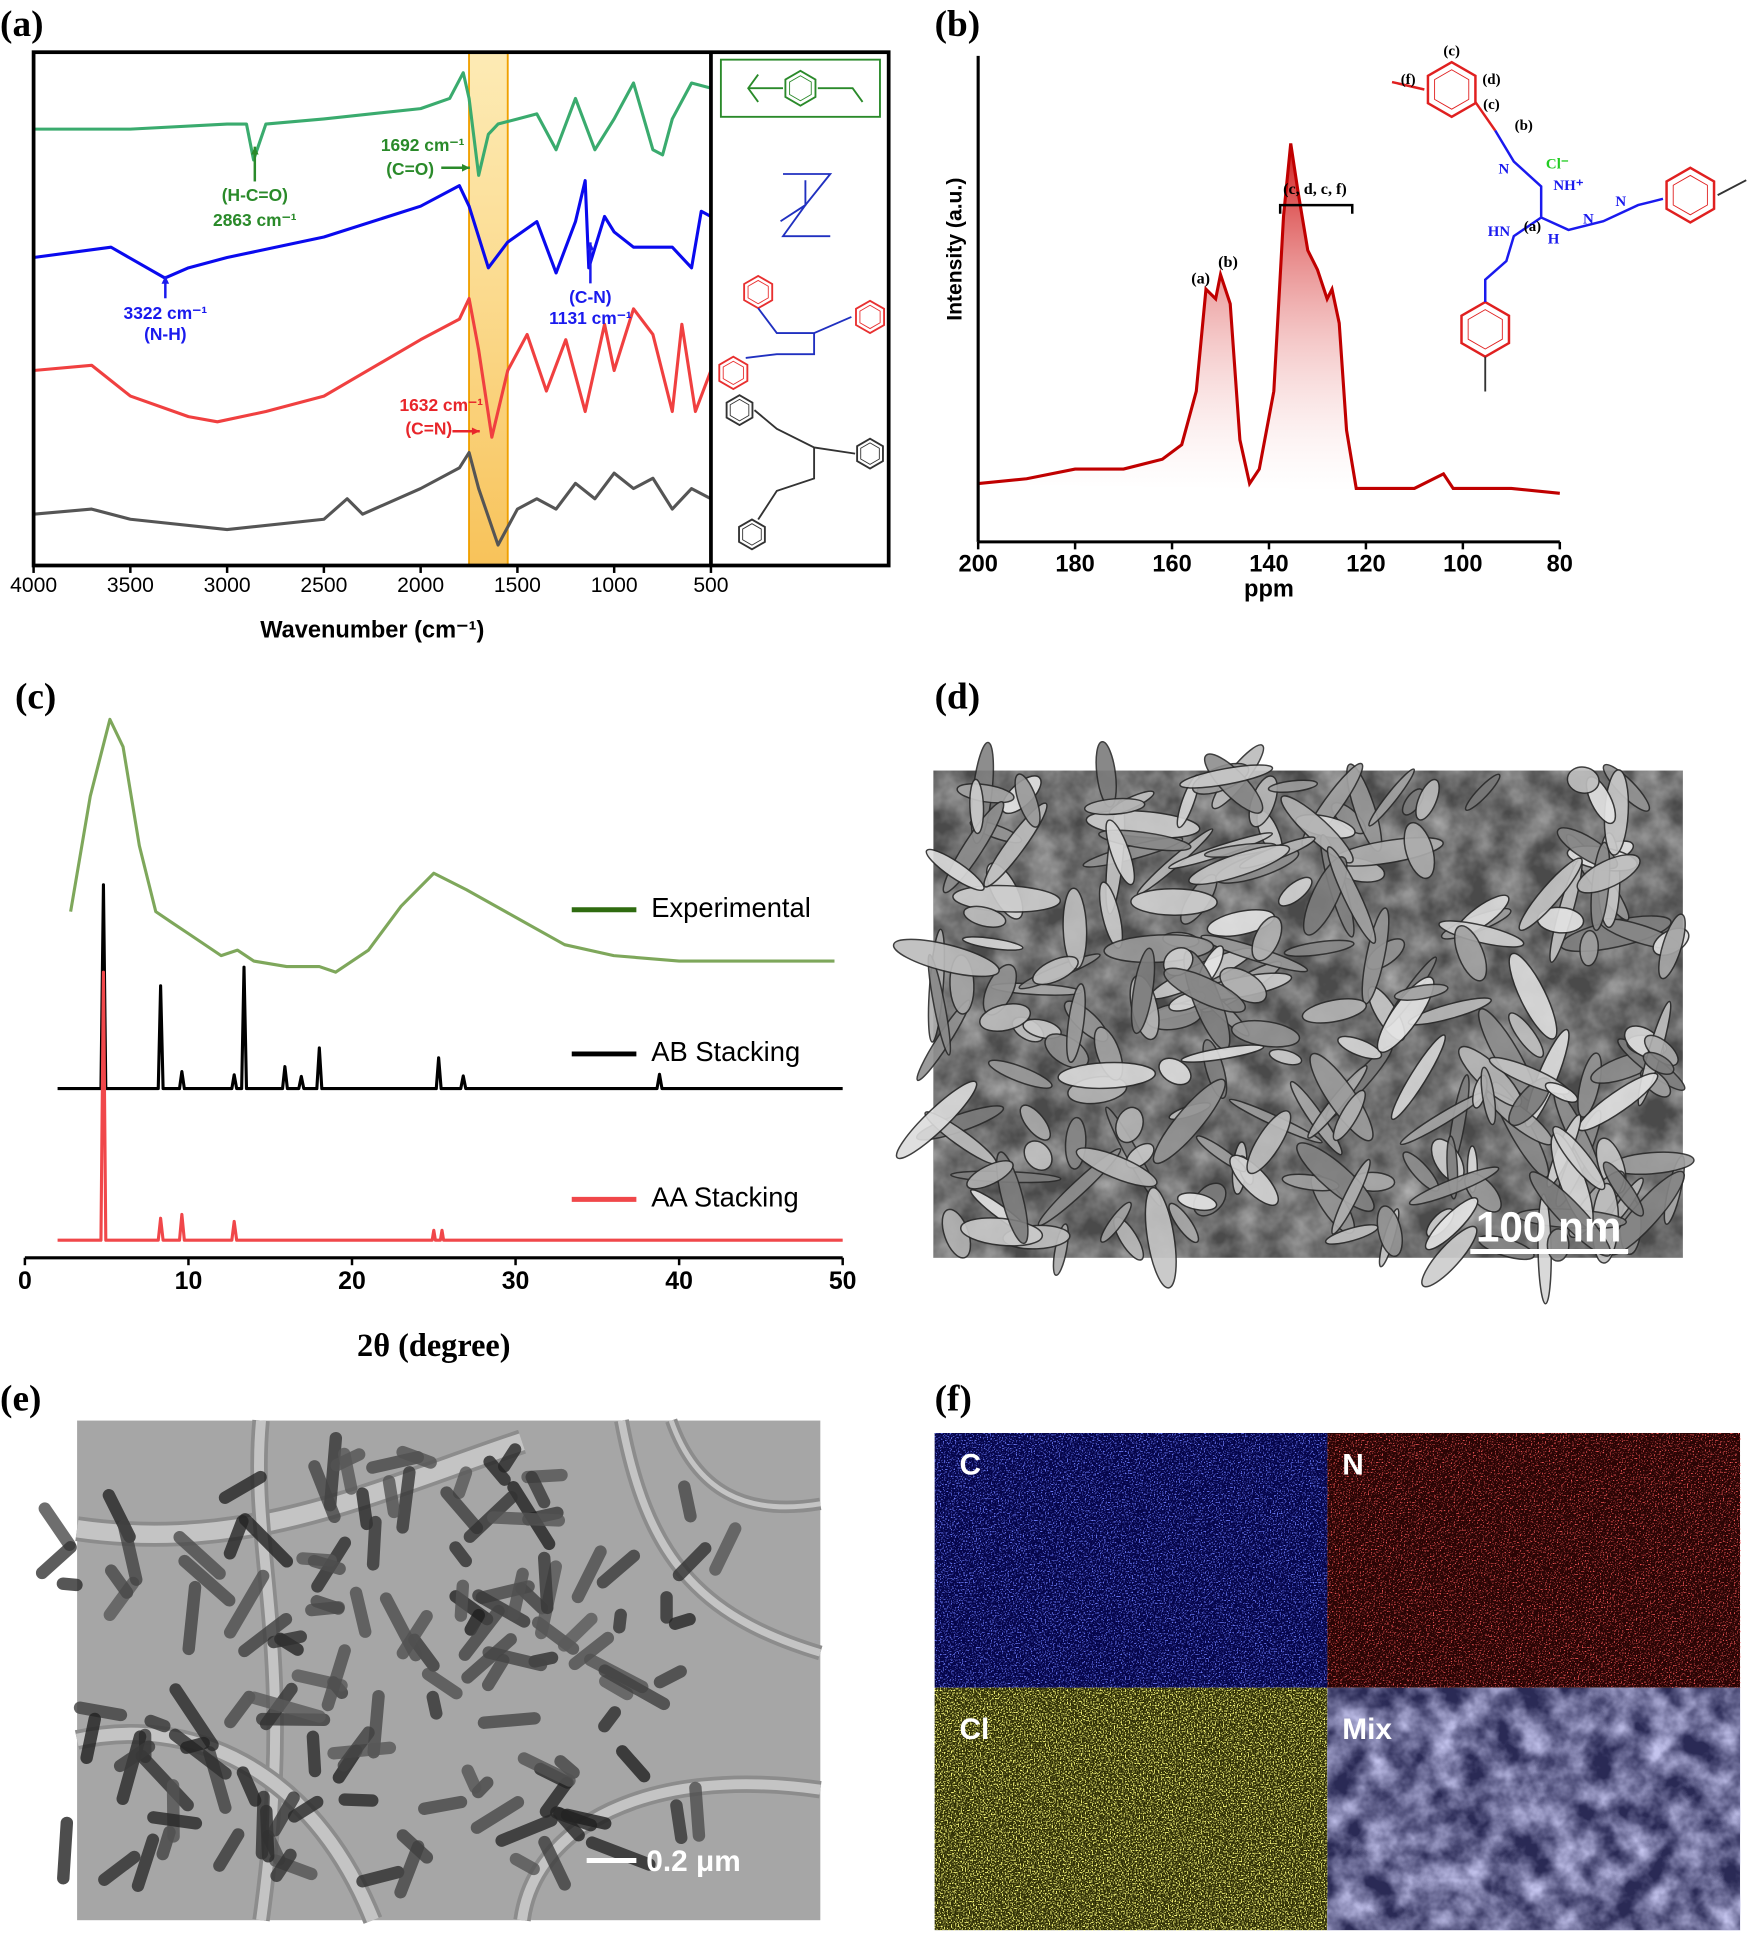 The width and height of the screenshot is (1750, 1955). What do you see at coordinates (517, 585) in the screenshot?
I see `x-tick-label: 1500` at bounding box center [517, 585].